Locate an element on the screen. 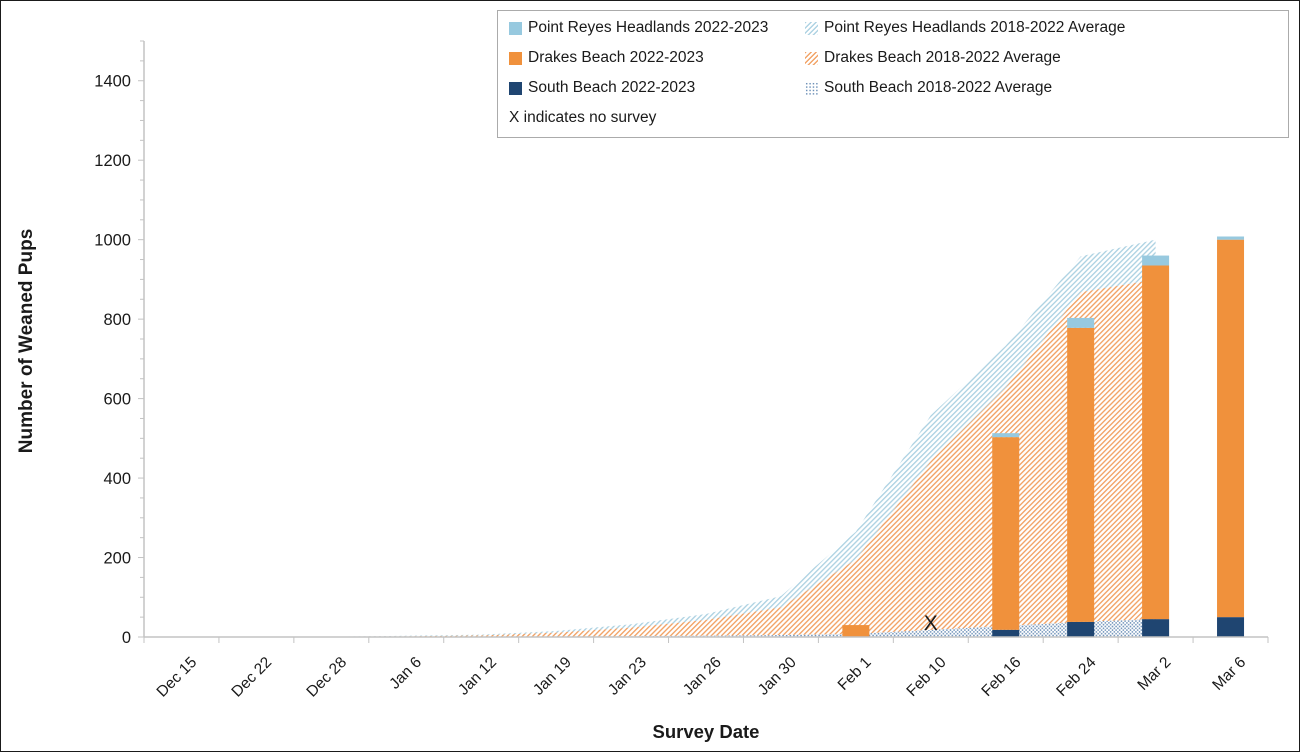 This screenshot has width=1300, height=752. x-axis-label: Jan 19 is located at coordinates (552, 676).